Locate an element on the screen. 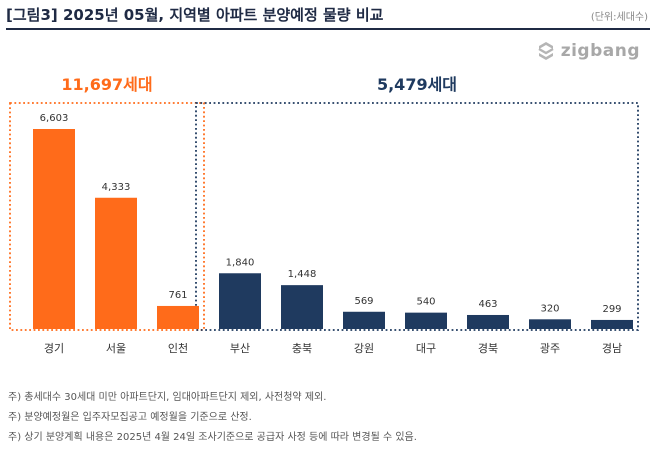 This screenshot has width=658, height=468. logo-text: zigbang is located at coordinates (600, 51).